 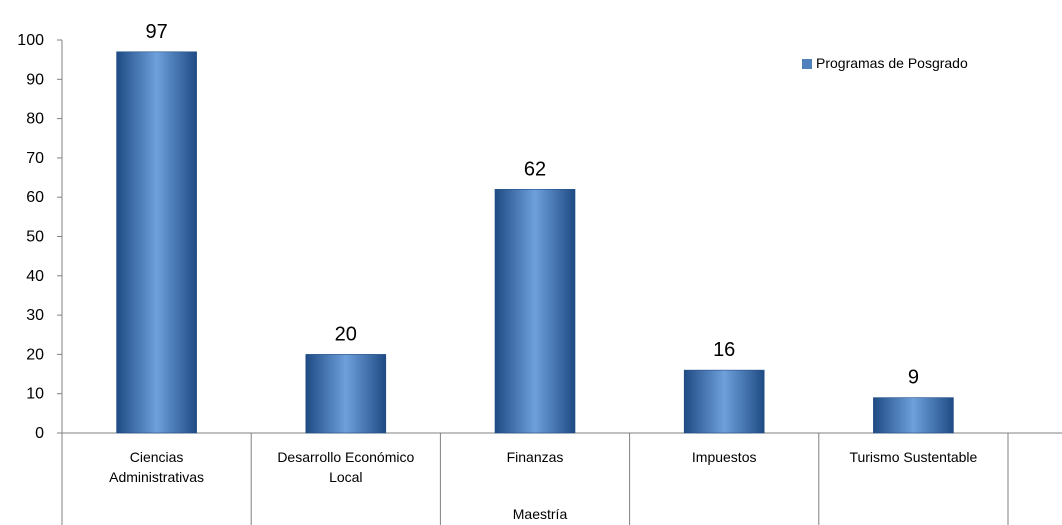 What do you see at coordinates (913, 378) in the screenshot?
I see `data-label: 9` at bounding box center [913, 378].